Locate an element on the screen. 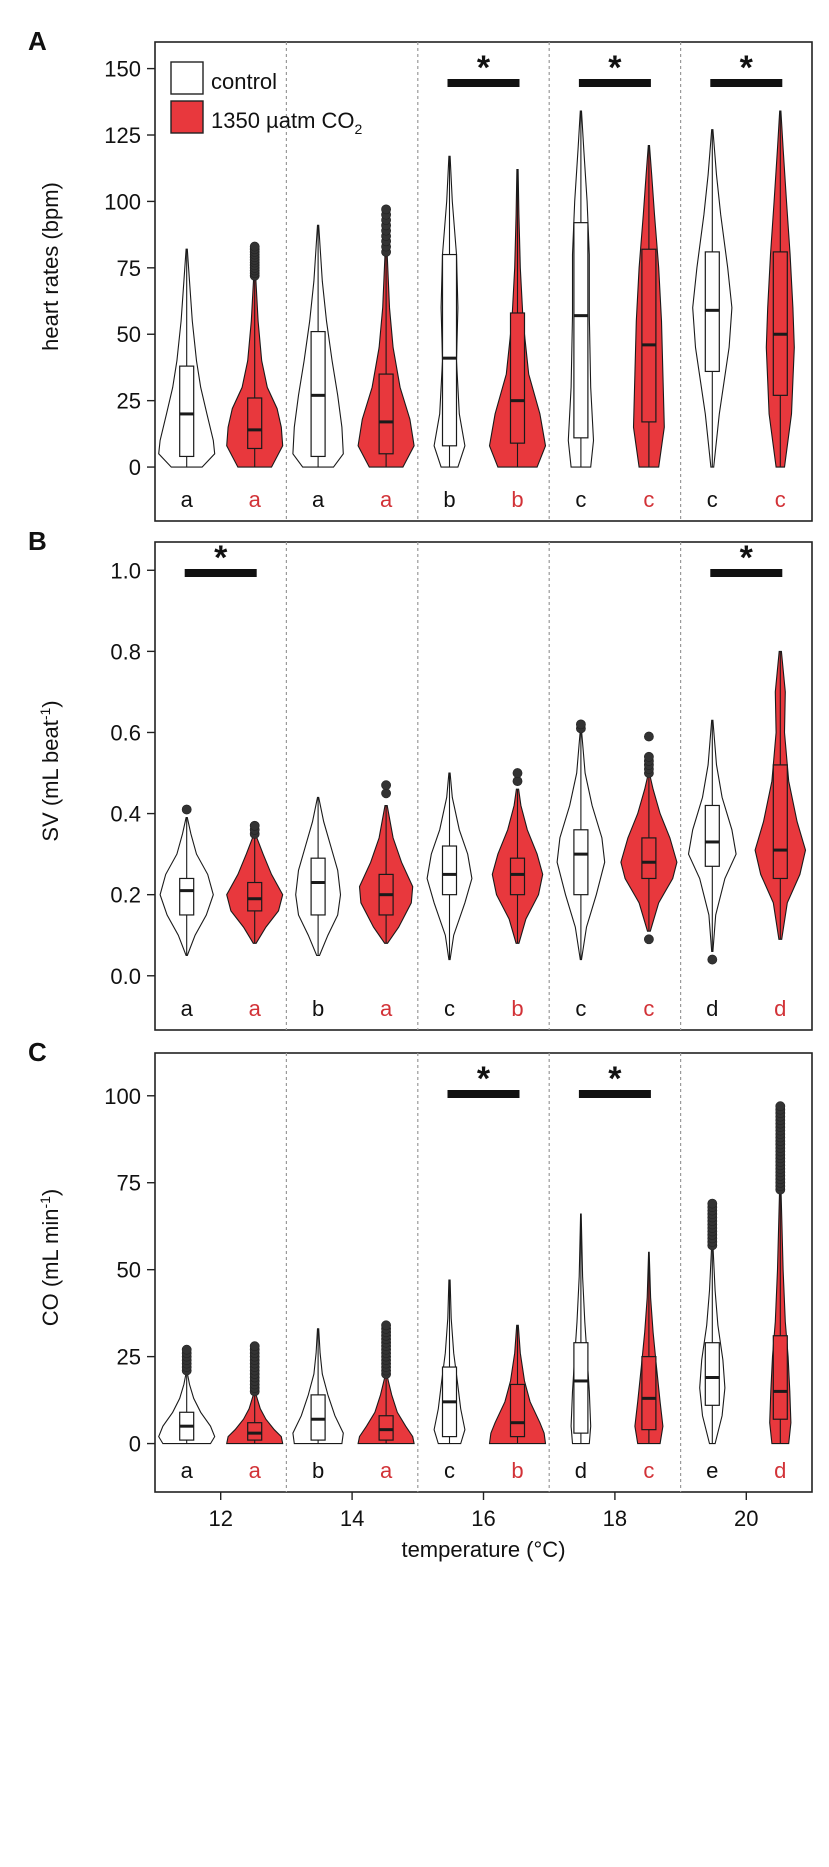 This screenshot has width=829, height=1867. x-axis-label: temperature (°C) is located at coordinates (483, 1549).